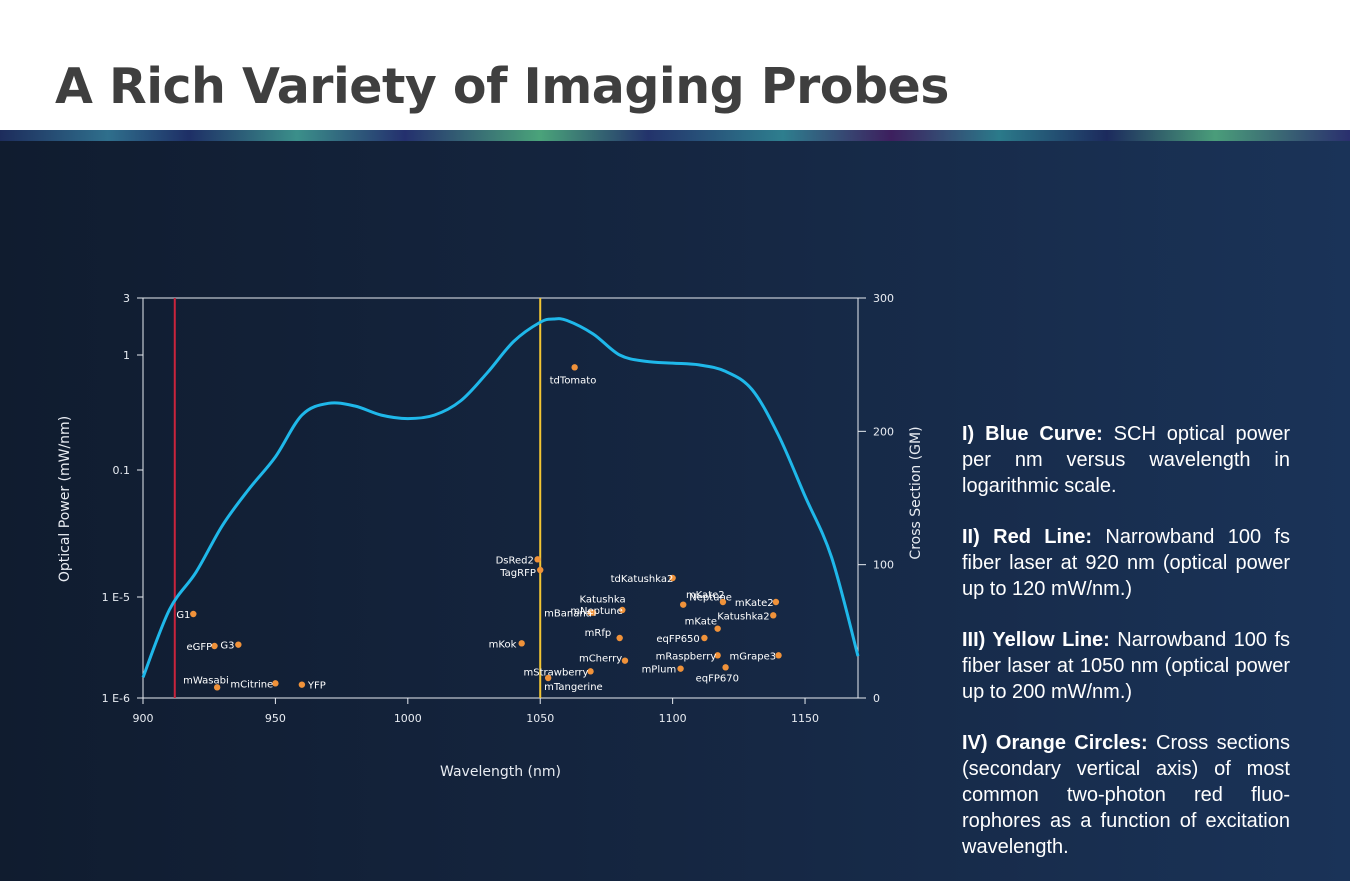 This screenshot has height=885, width=1350. What do you see at coordinates (515, 560) in the screenshot?
I see `cross-section-label: DsRed2` at bounding box center [515, 560].